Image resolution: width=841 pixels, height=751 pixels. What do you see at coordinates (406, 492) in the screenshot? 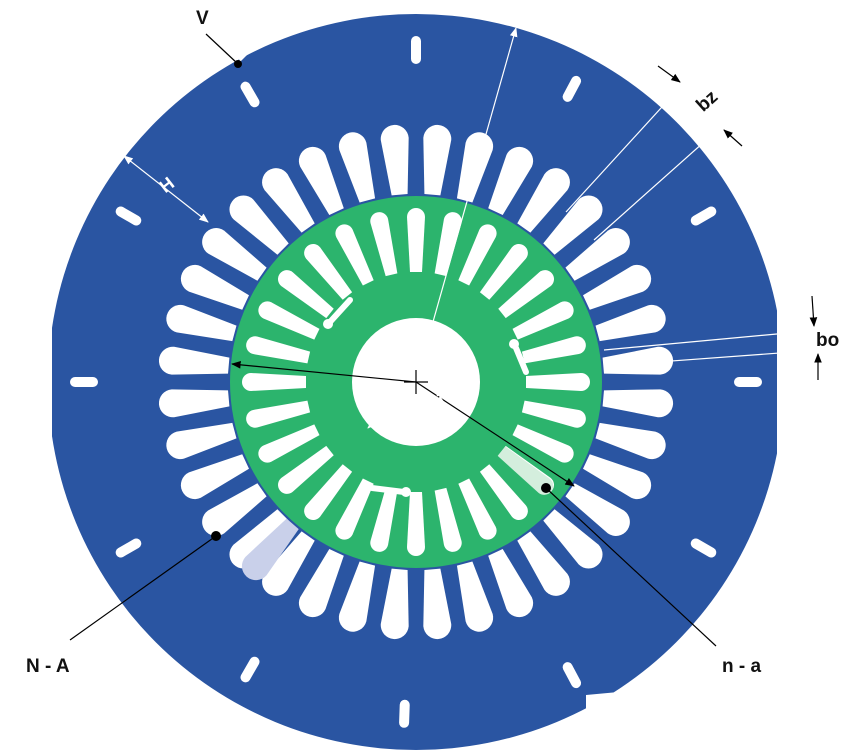
I see `rotor-hook-3-dot` at bounding box center [406, 492].